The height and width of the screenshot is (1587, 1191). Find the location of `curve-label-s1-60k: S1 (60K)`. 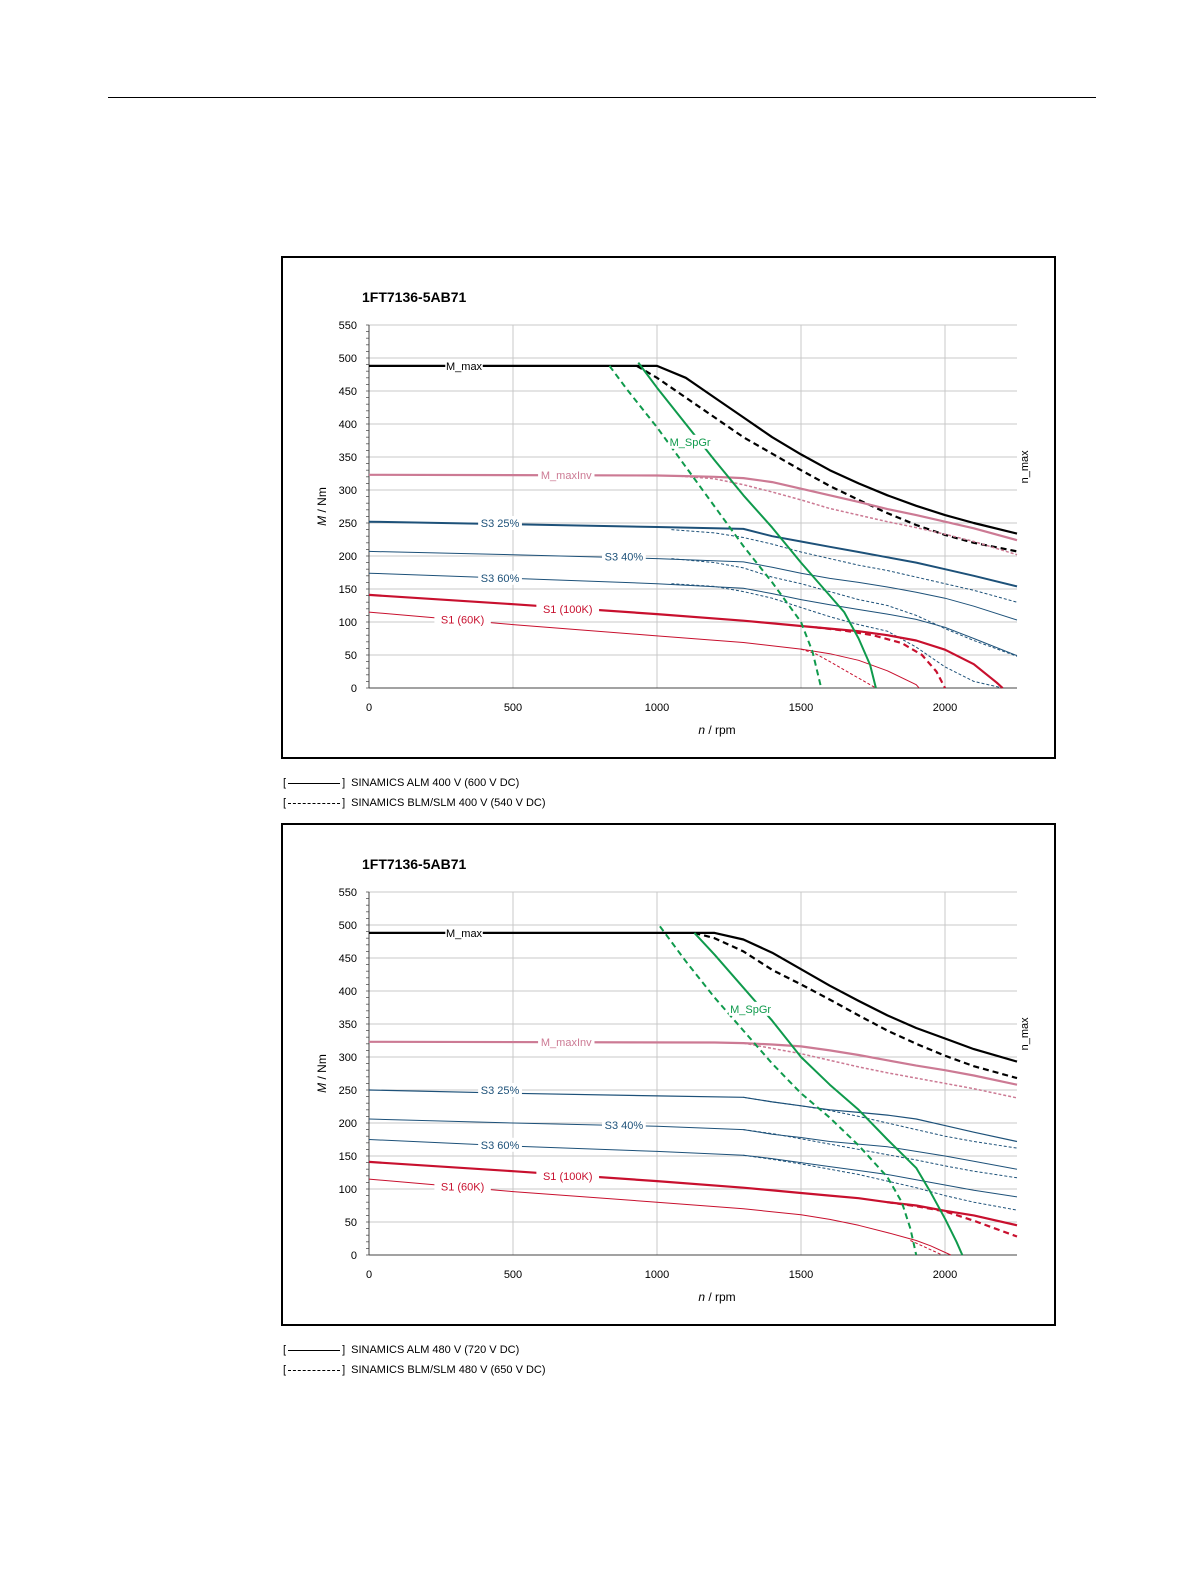

curve-label-s1-60k: S1 (60K) is located at coordinates (462, 1186).